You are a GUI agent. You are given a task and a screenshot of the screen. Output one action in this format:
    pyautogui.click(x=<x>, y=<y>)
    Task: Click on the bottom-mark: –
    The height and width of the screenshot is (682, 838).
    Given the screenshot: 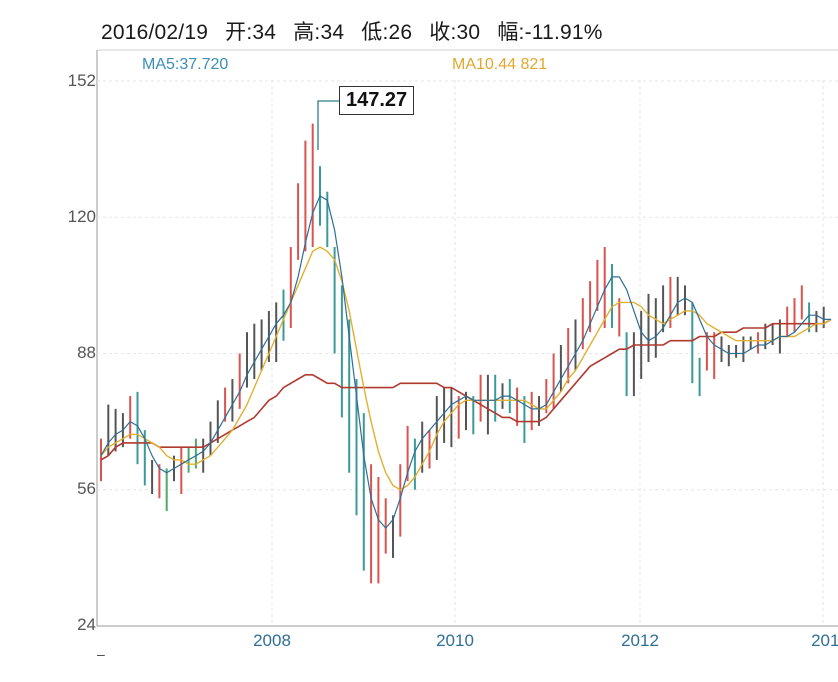 What is the action you would take?
    pyautogui.click(x=101, y=654)
    